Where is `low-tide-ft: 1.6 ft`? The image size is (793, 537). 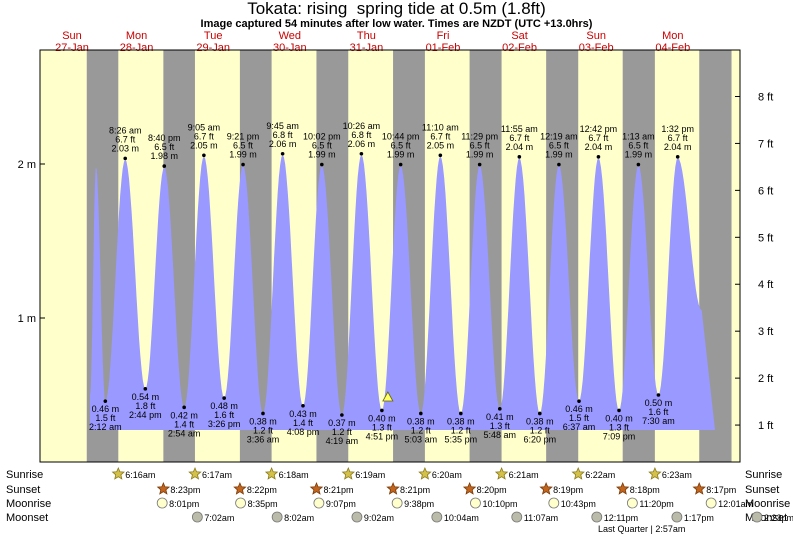 low-tide-ft: 1.6 ft is located at coordinates (224, 415).